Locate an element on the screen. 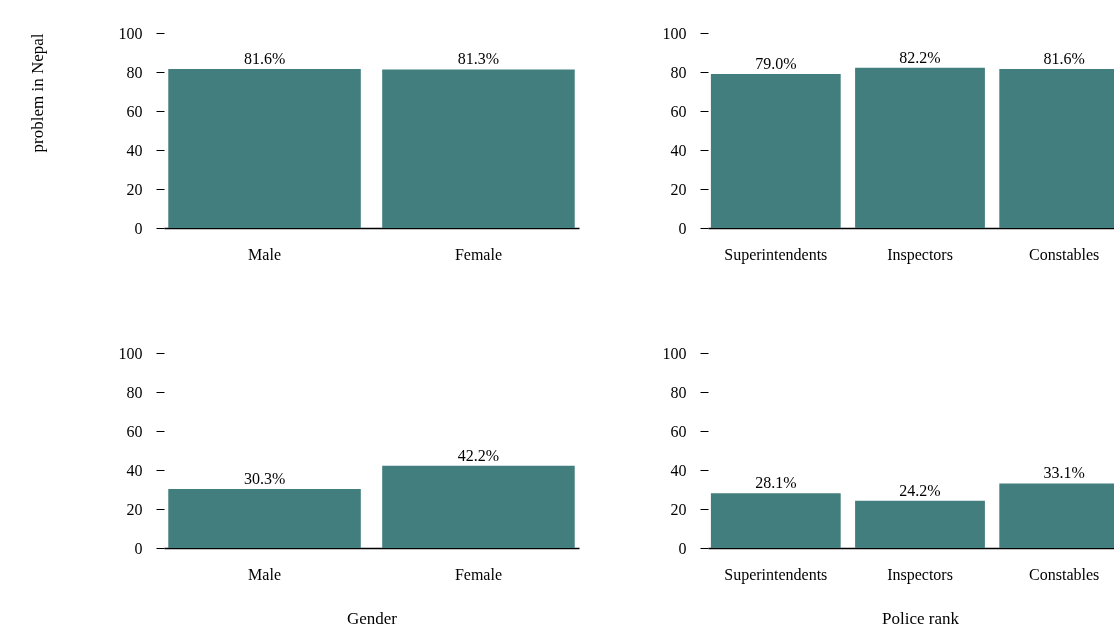 The height and width of the screenshot is (628, 1114). data-label: 24.2% is located at coordinates (920, 490).